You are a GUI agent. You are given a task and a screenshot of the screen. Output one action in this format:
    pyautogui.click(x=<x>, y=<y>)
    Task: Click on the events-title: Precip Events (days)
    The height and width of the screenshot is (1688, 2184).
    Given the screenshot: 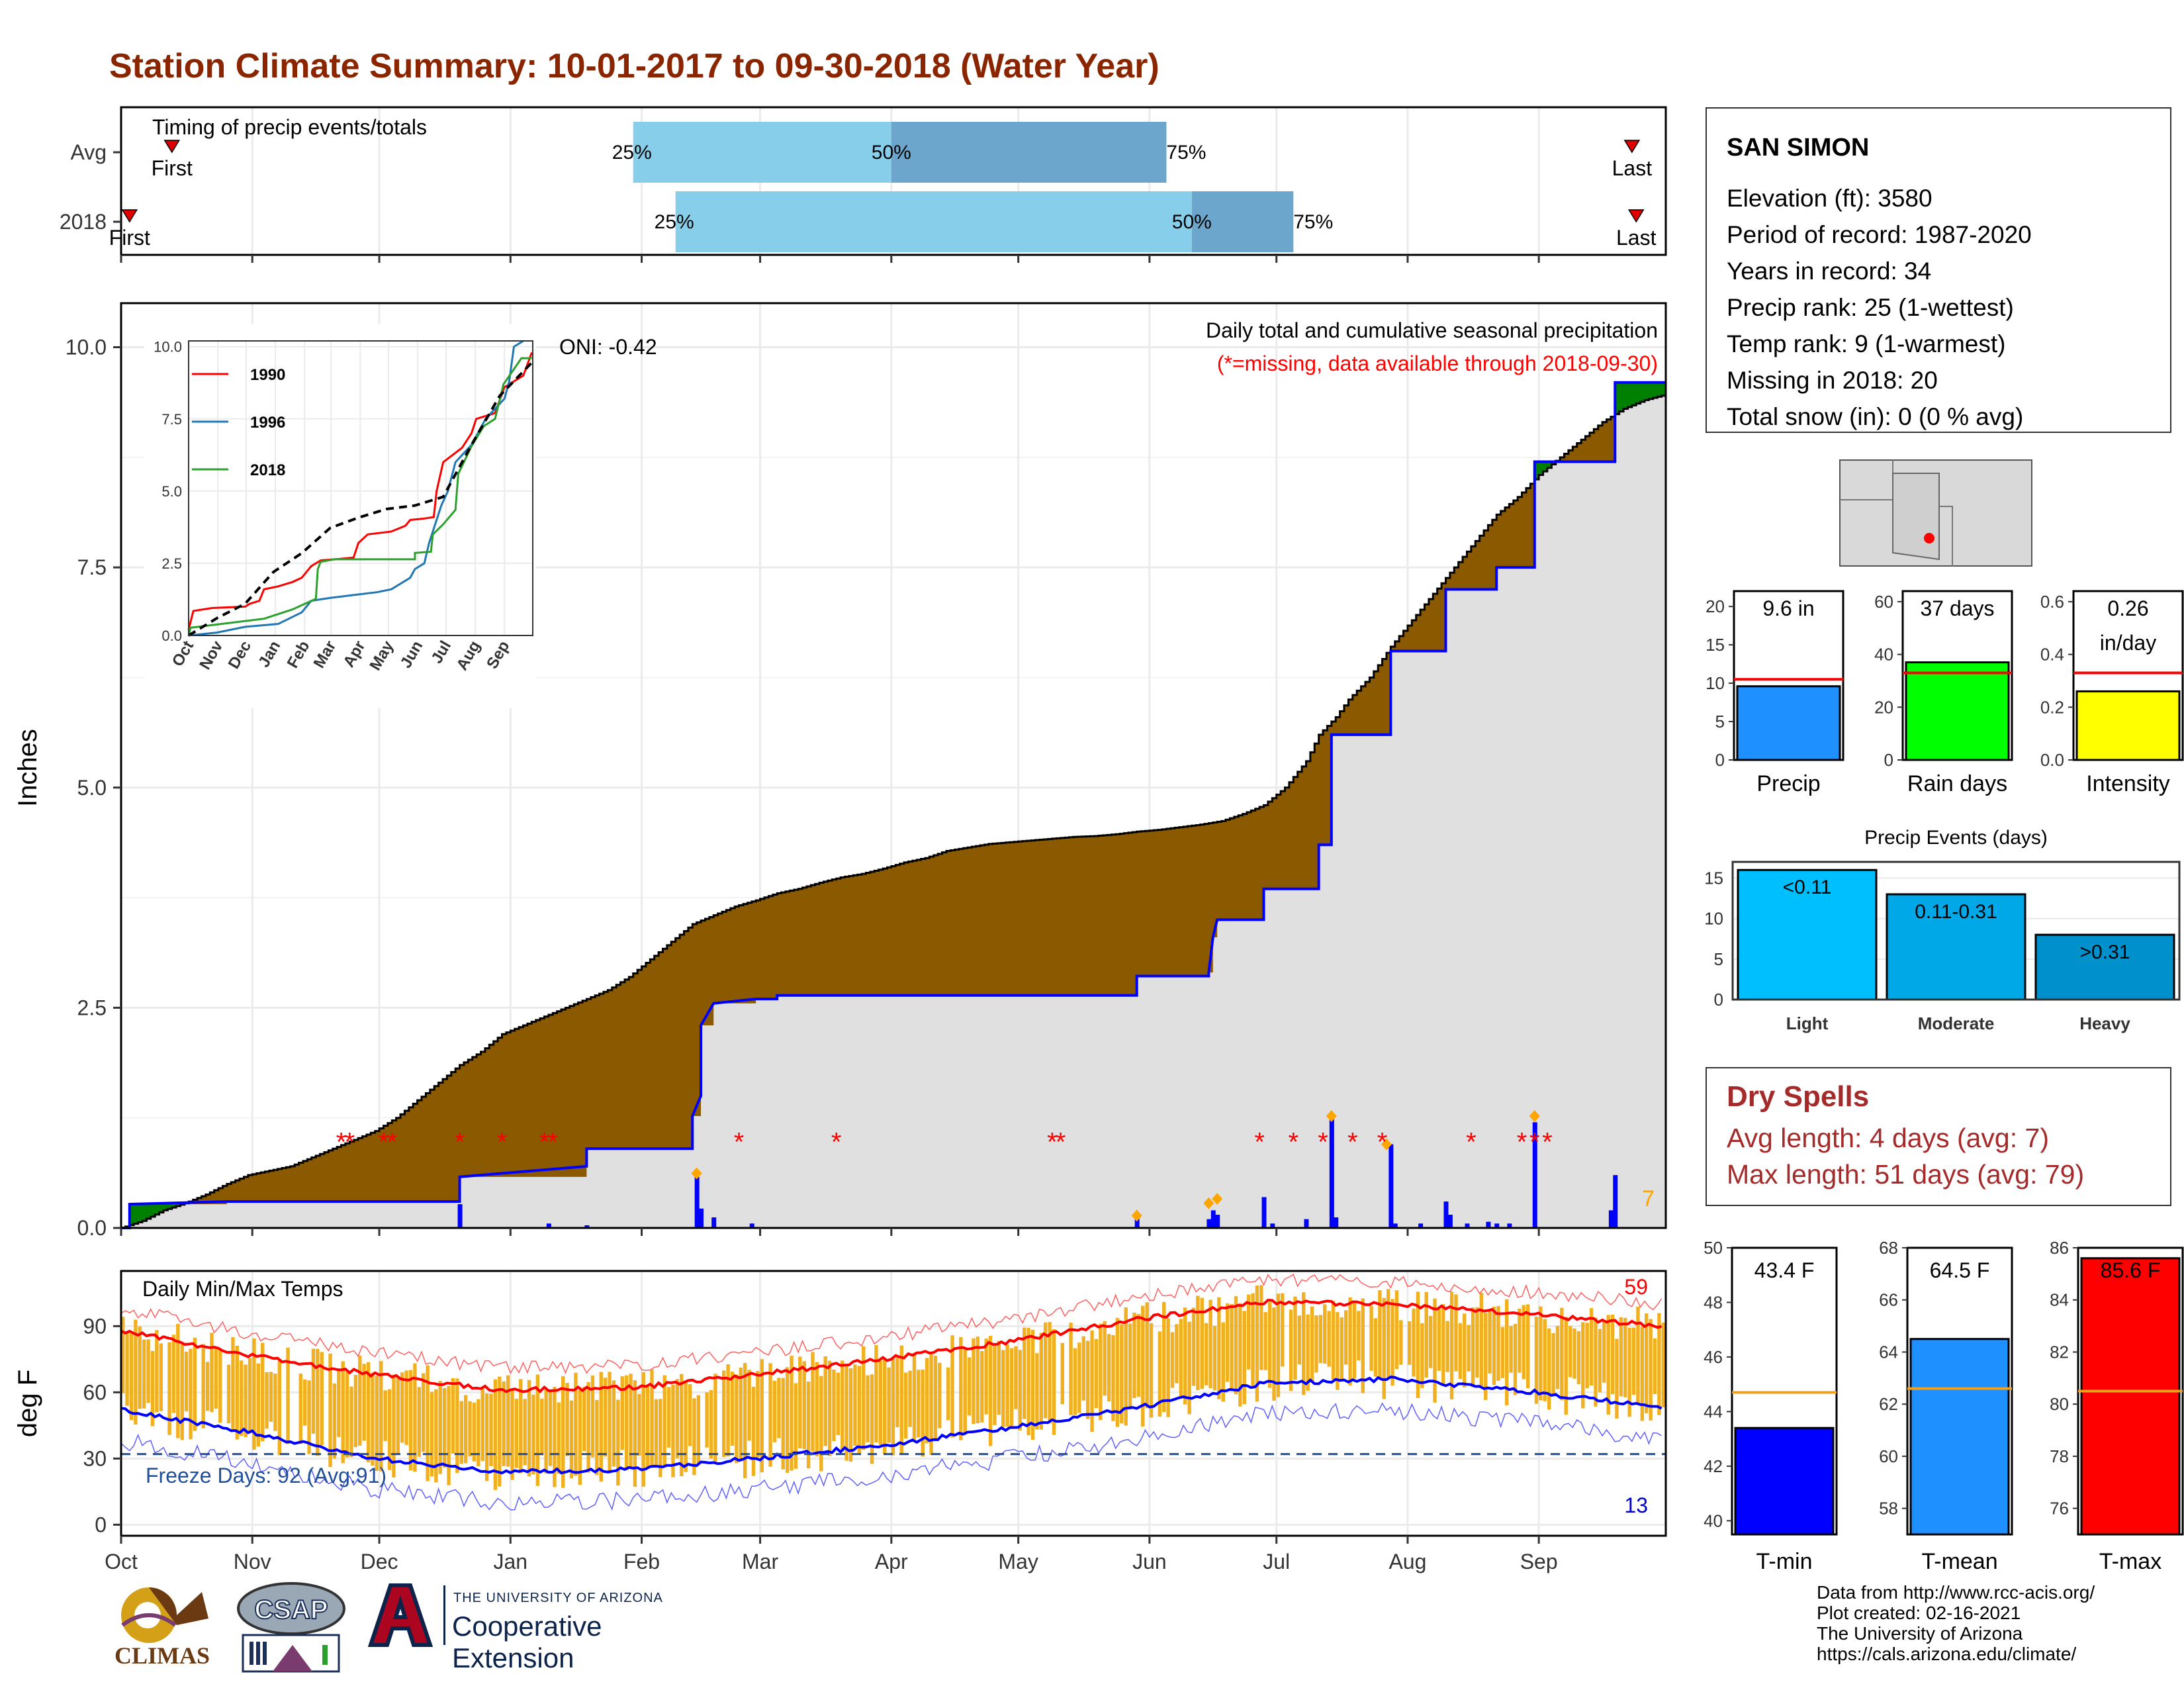 What is the action you would take?
    pyautogui.click(x=1956, y=838)
    